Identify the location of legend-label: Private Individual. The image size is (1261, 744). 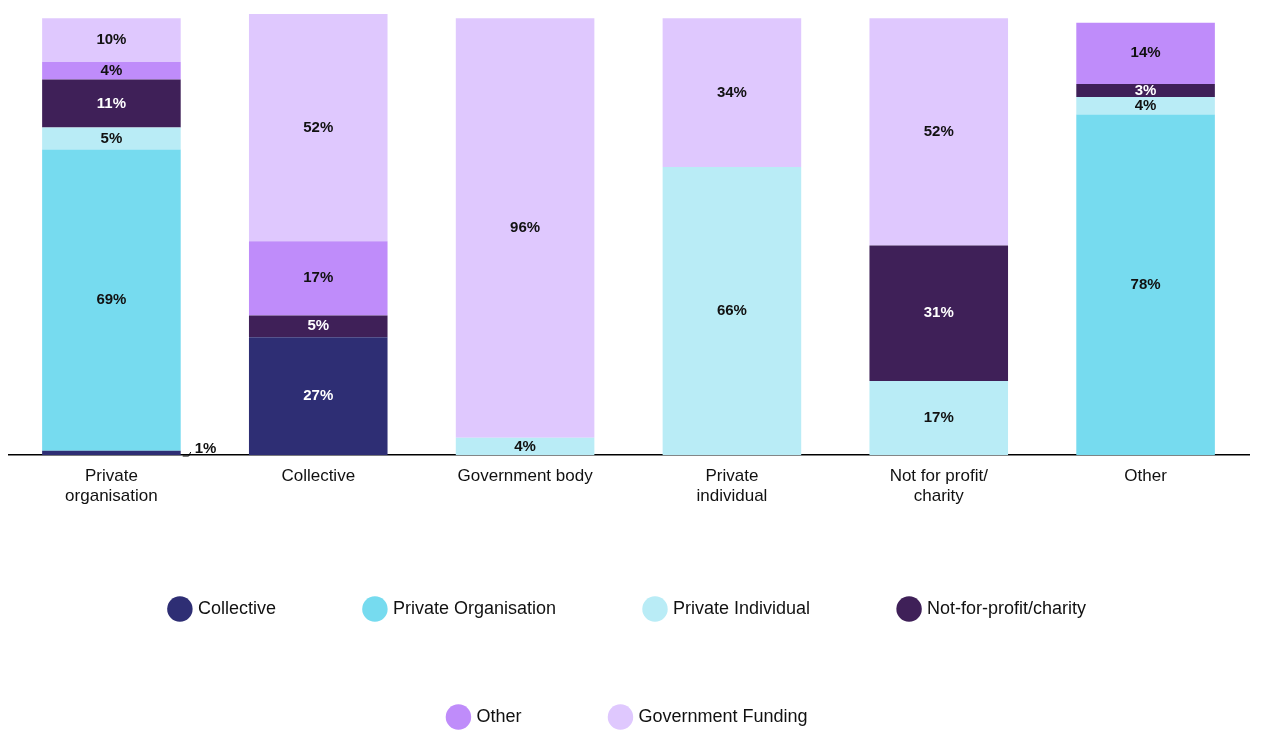
(742, 607).